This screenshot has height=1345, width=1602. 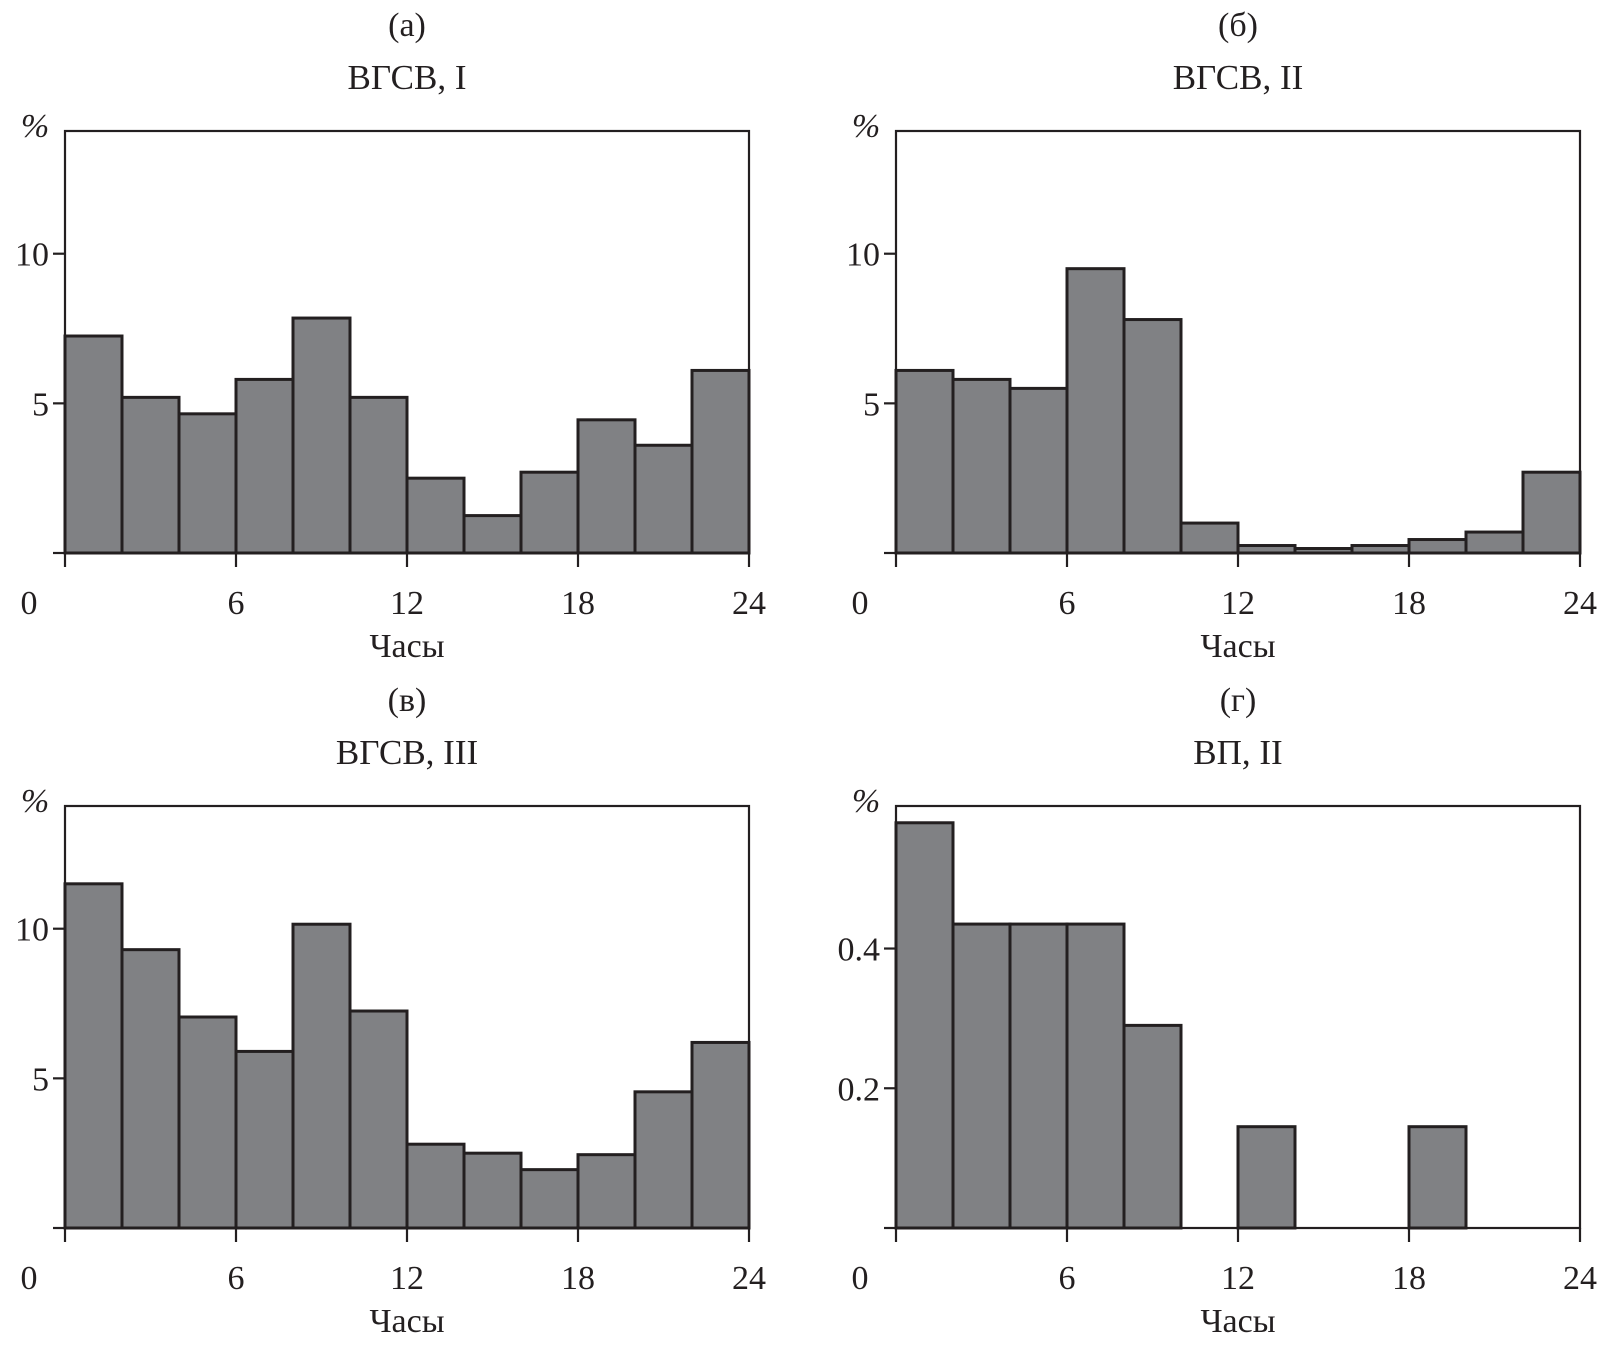 I want to click on panel-title: ВГСВ, I, so click(x=407, y=77).